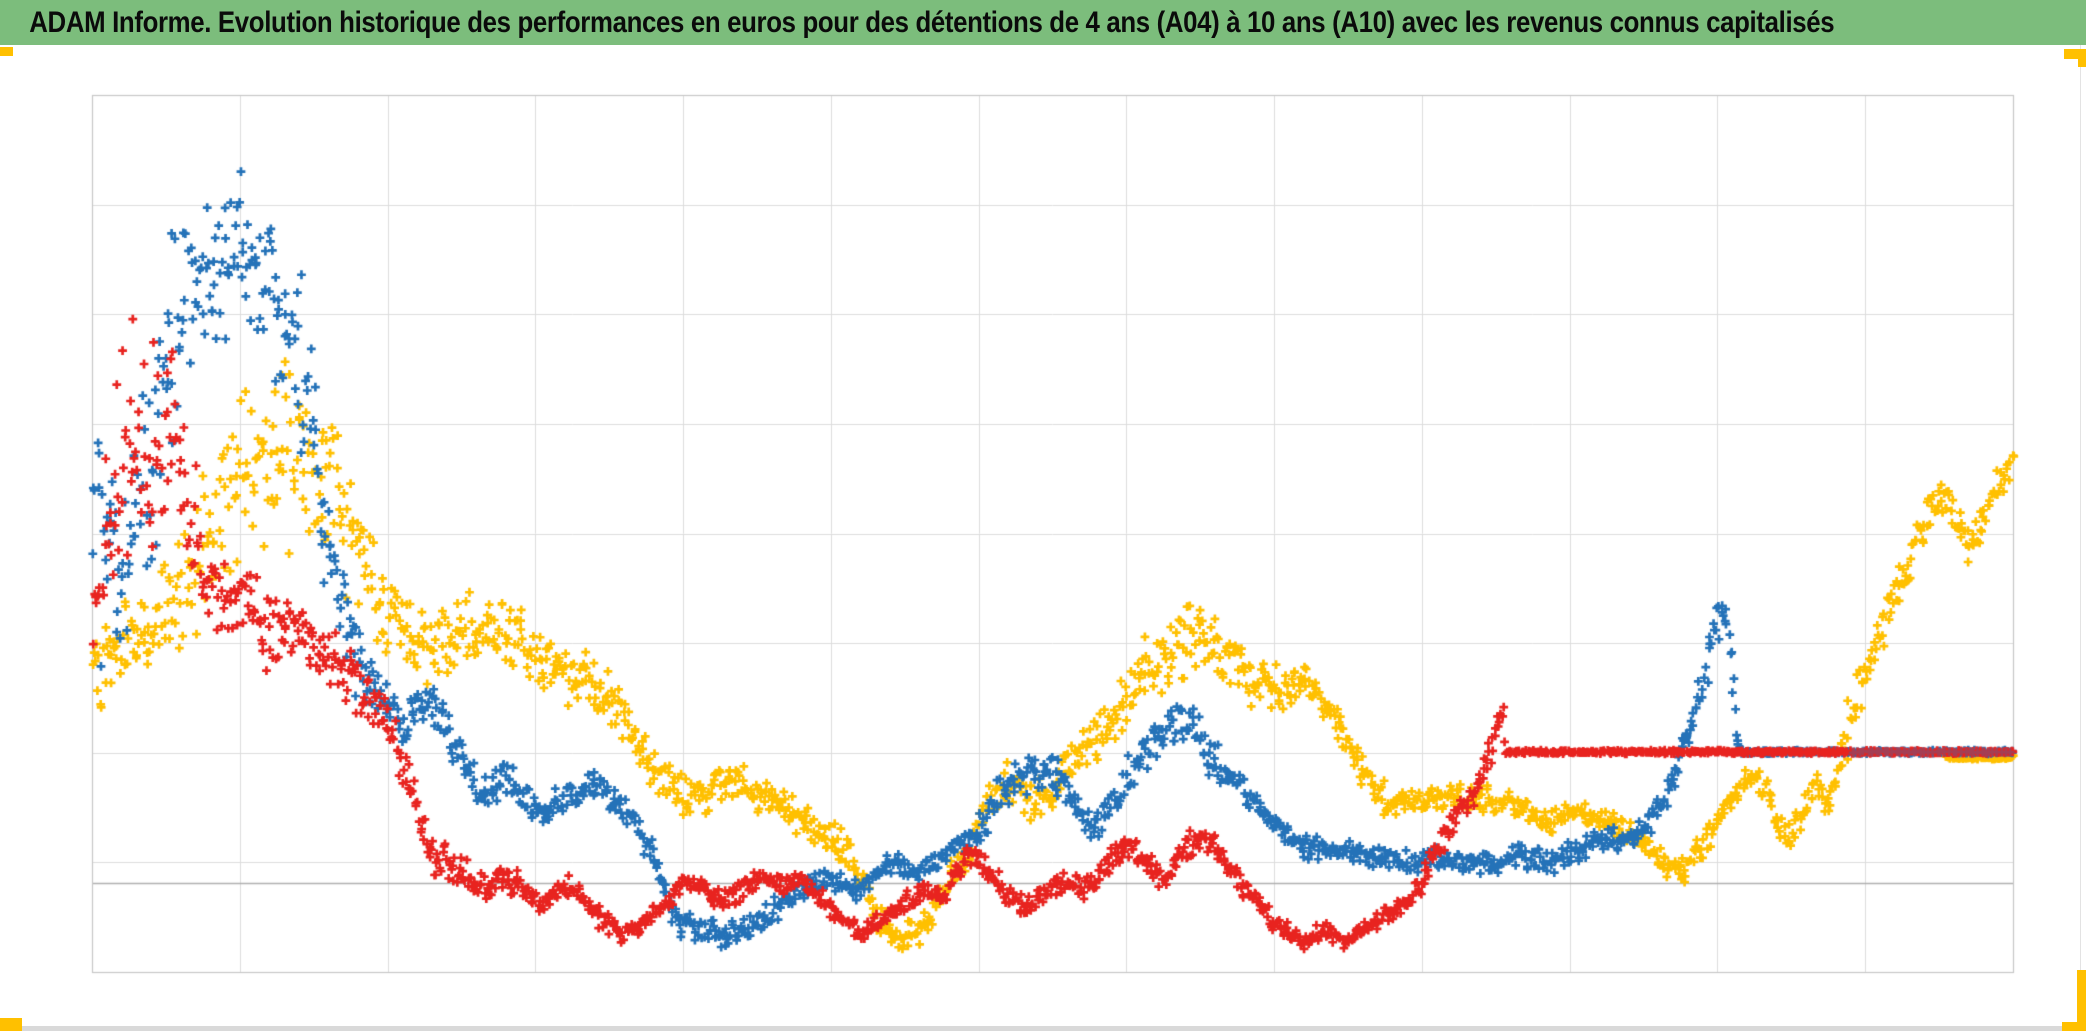 Image resolution: width=2086 pixels, height=1031 pixels. Describe the element at coordinates (1043, 1028) in the screenshot. I see `bottom-gray-strip` at that location.